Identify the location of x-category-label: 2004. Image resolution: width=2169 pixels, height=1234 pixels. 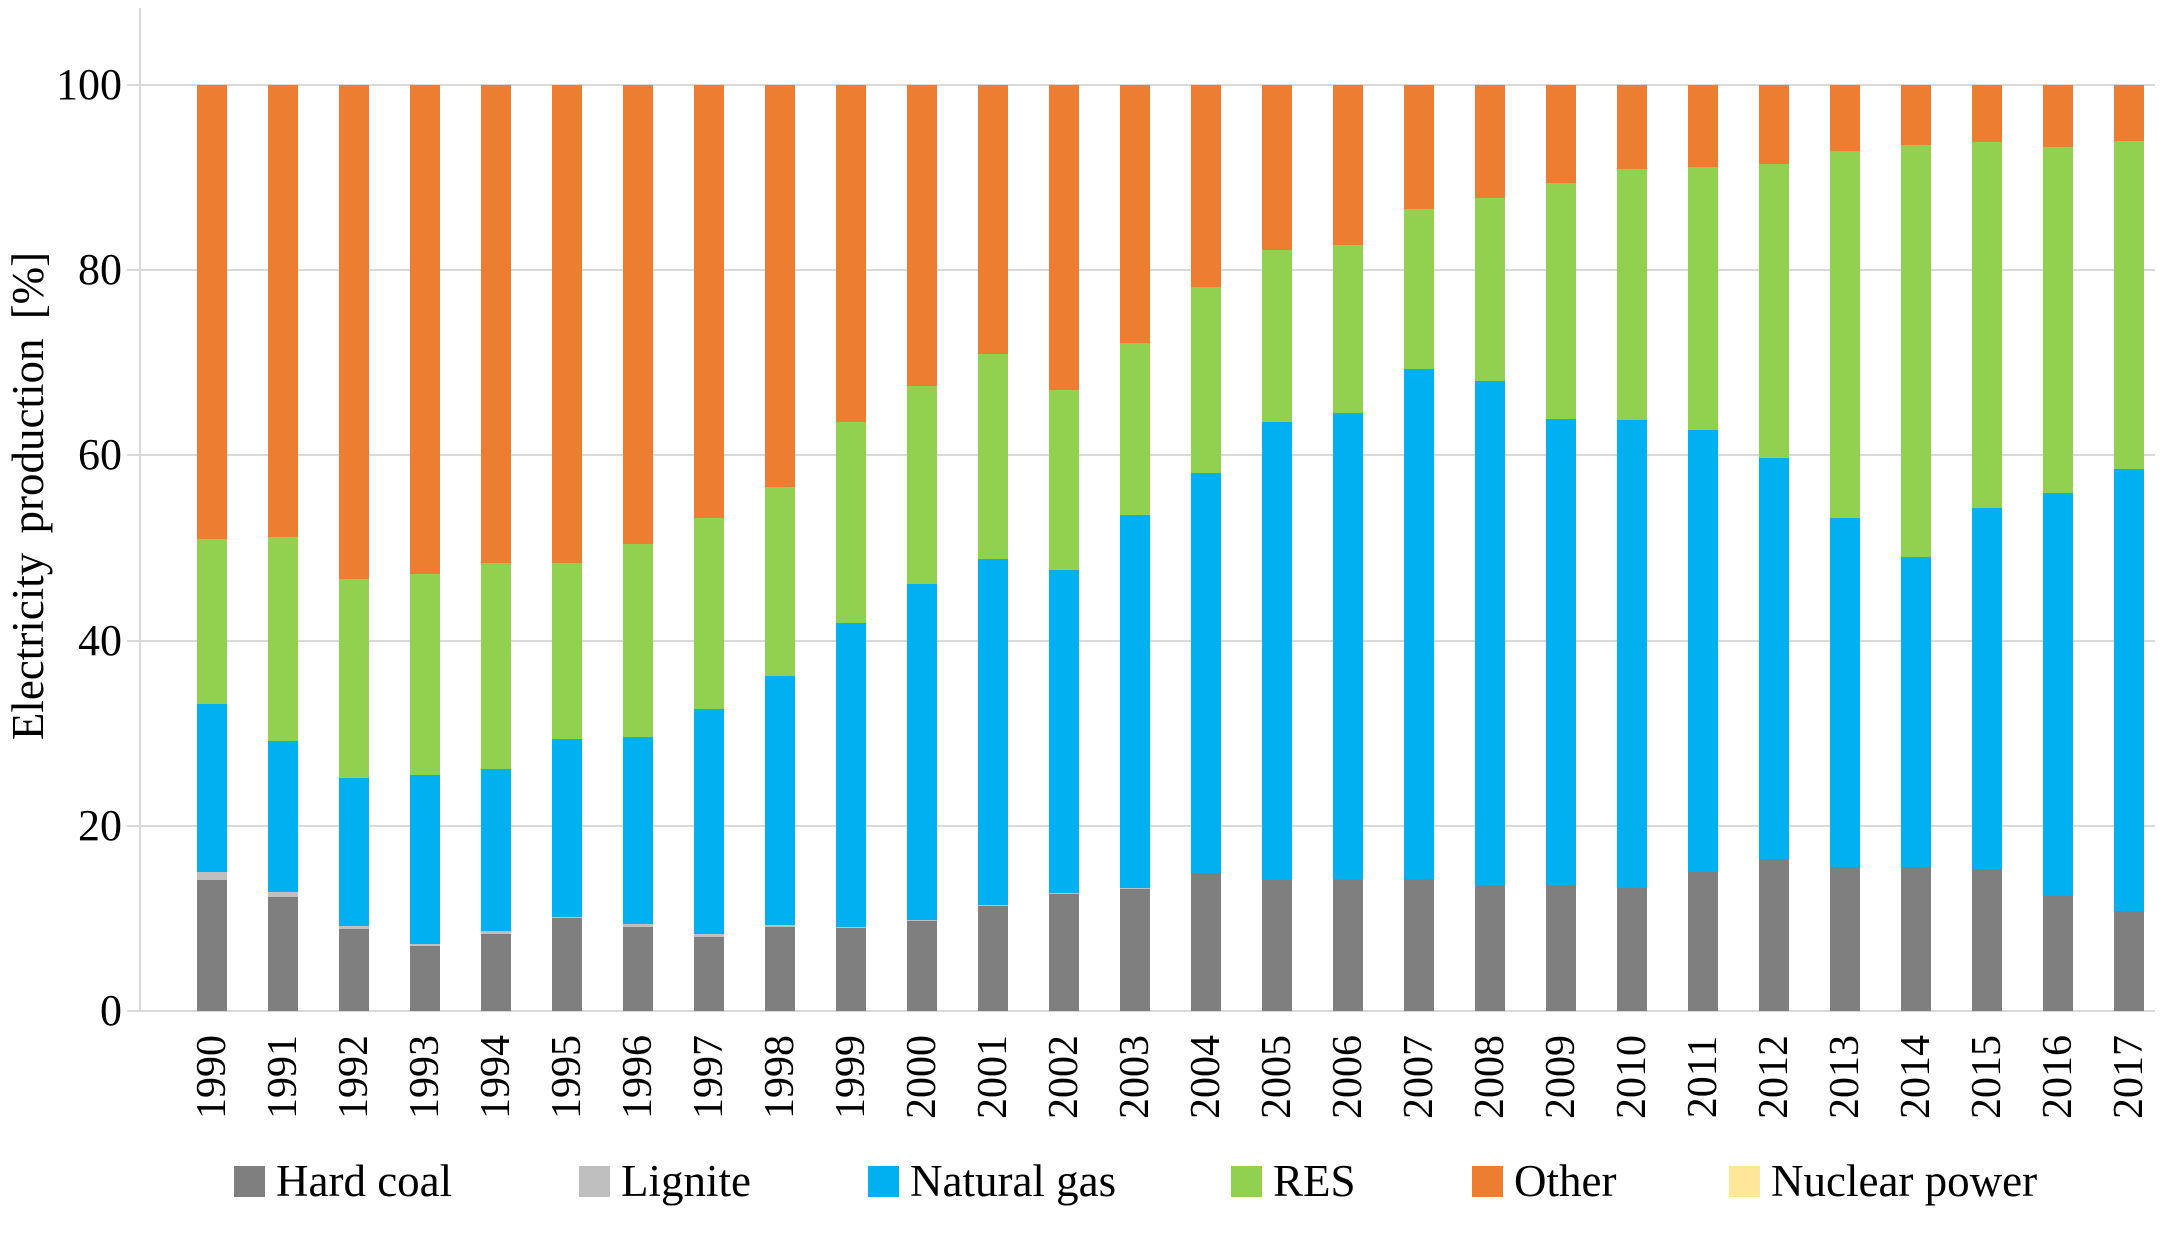
(1205, 1077).